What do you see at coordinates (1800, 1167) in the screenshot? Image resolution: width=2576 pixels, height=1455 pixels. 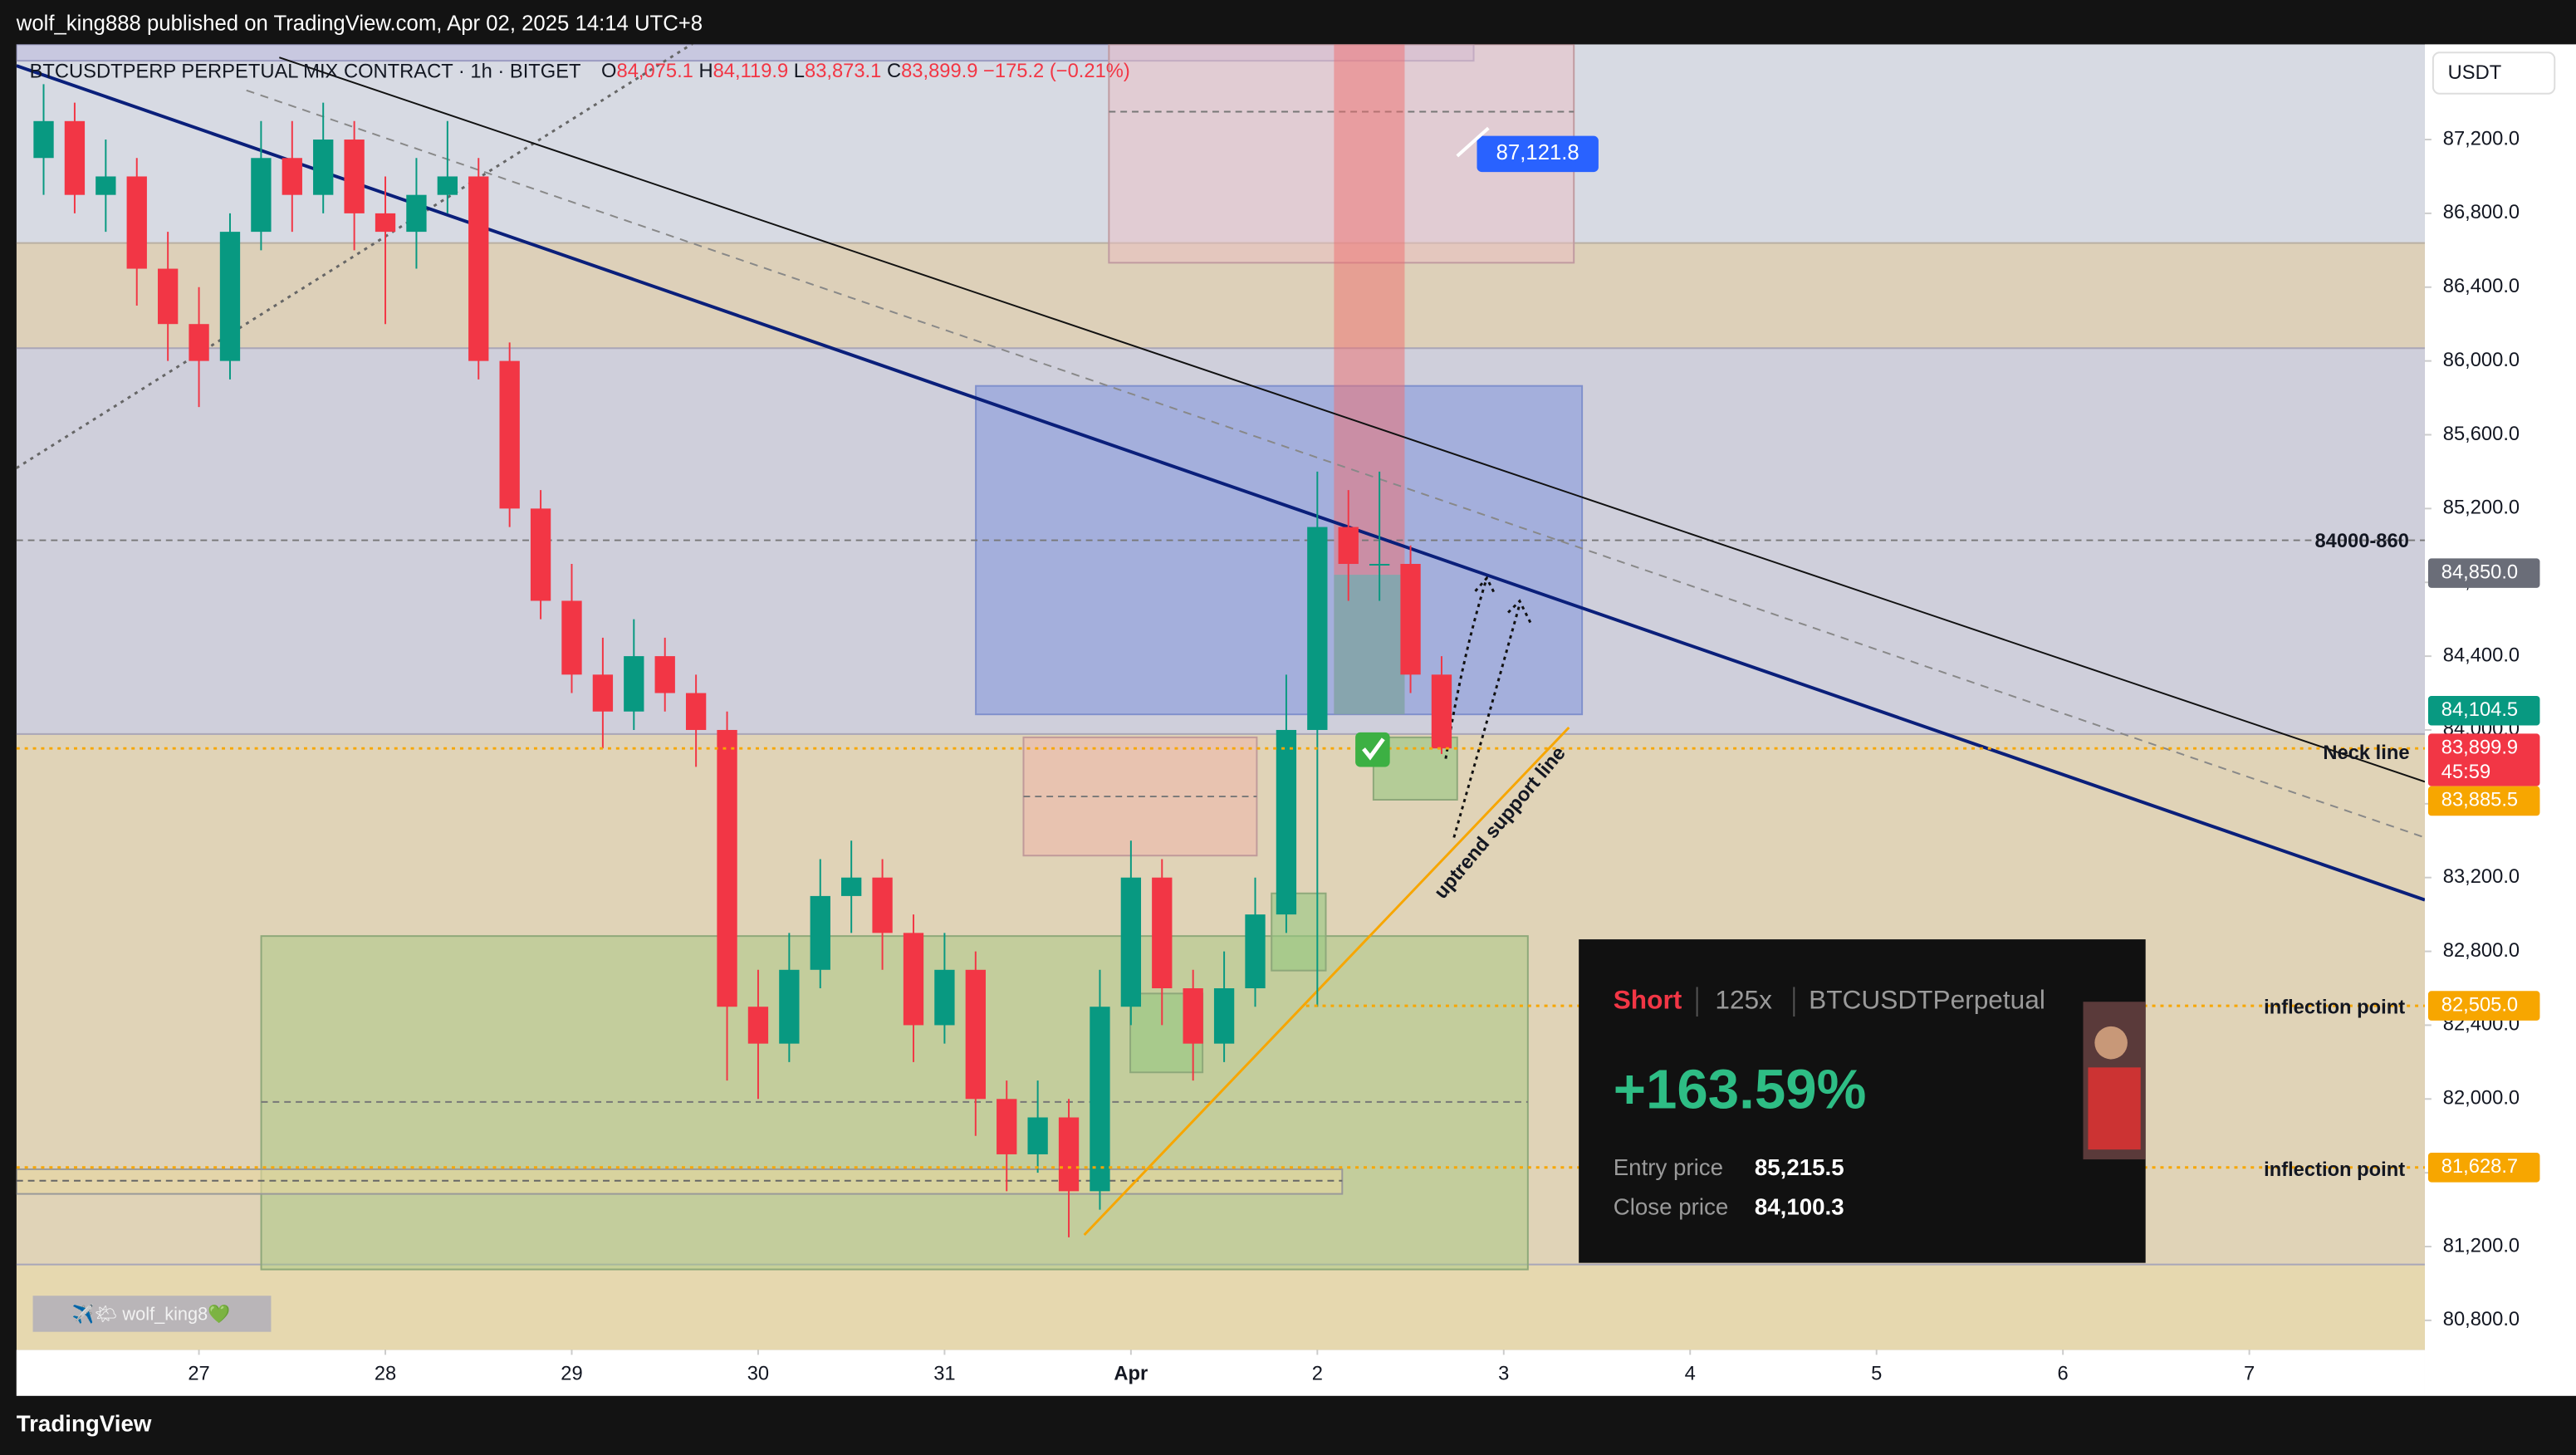 I see `entry-price: 85,215.5` at bounding box center [1800, 1167].